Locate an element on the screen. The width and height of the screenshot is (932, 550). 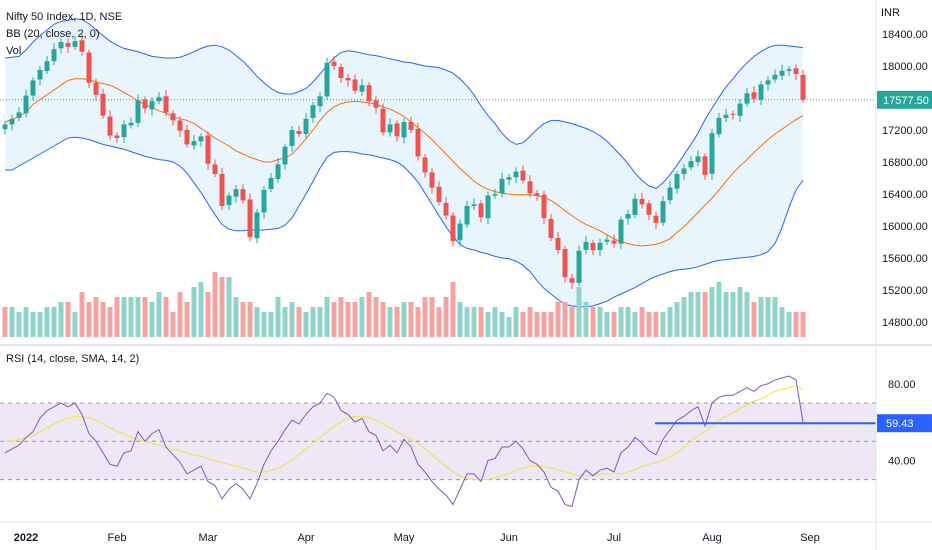
price-tick-label: 18400.00 is located at coordinates (905, 35).